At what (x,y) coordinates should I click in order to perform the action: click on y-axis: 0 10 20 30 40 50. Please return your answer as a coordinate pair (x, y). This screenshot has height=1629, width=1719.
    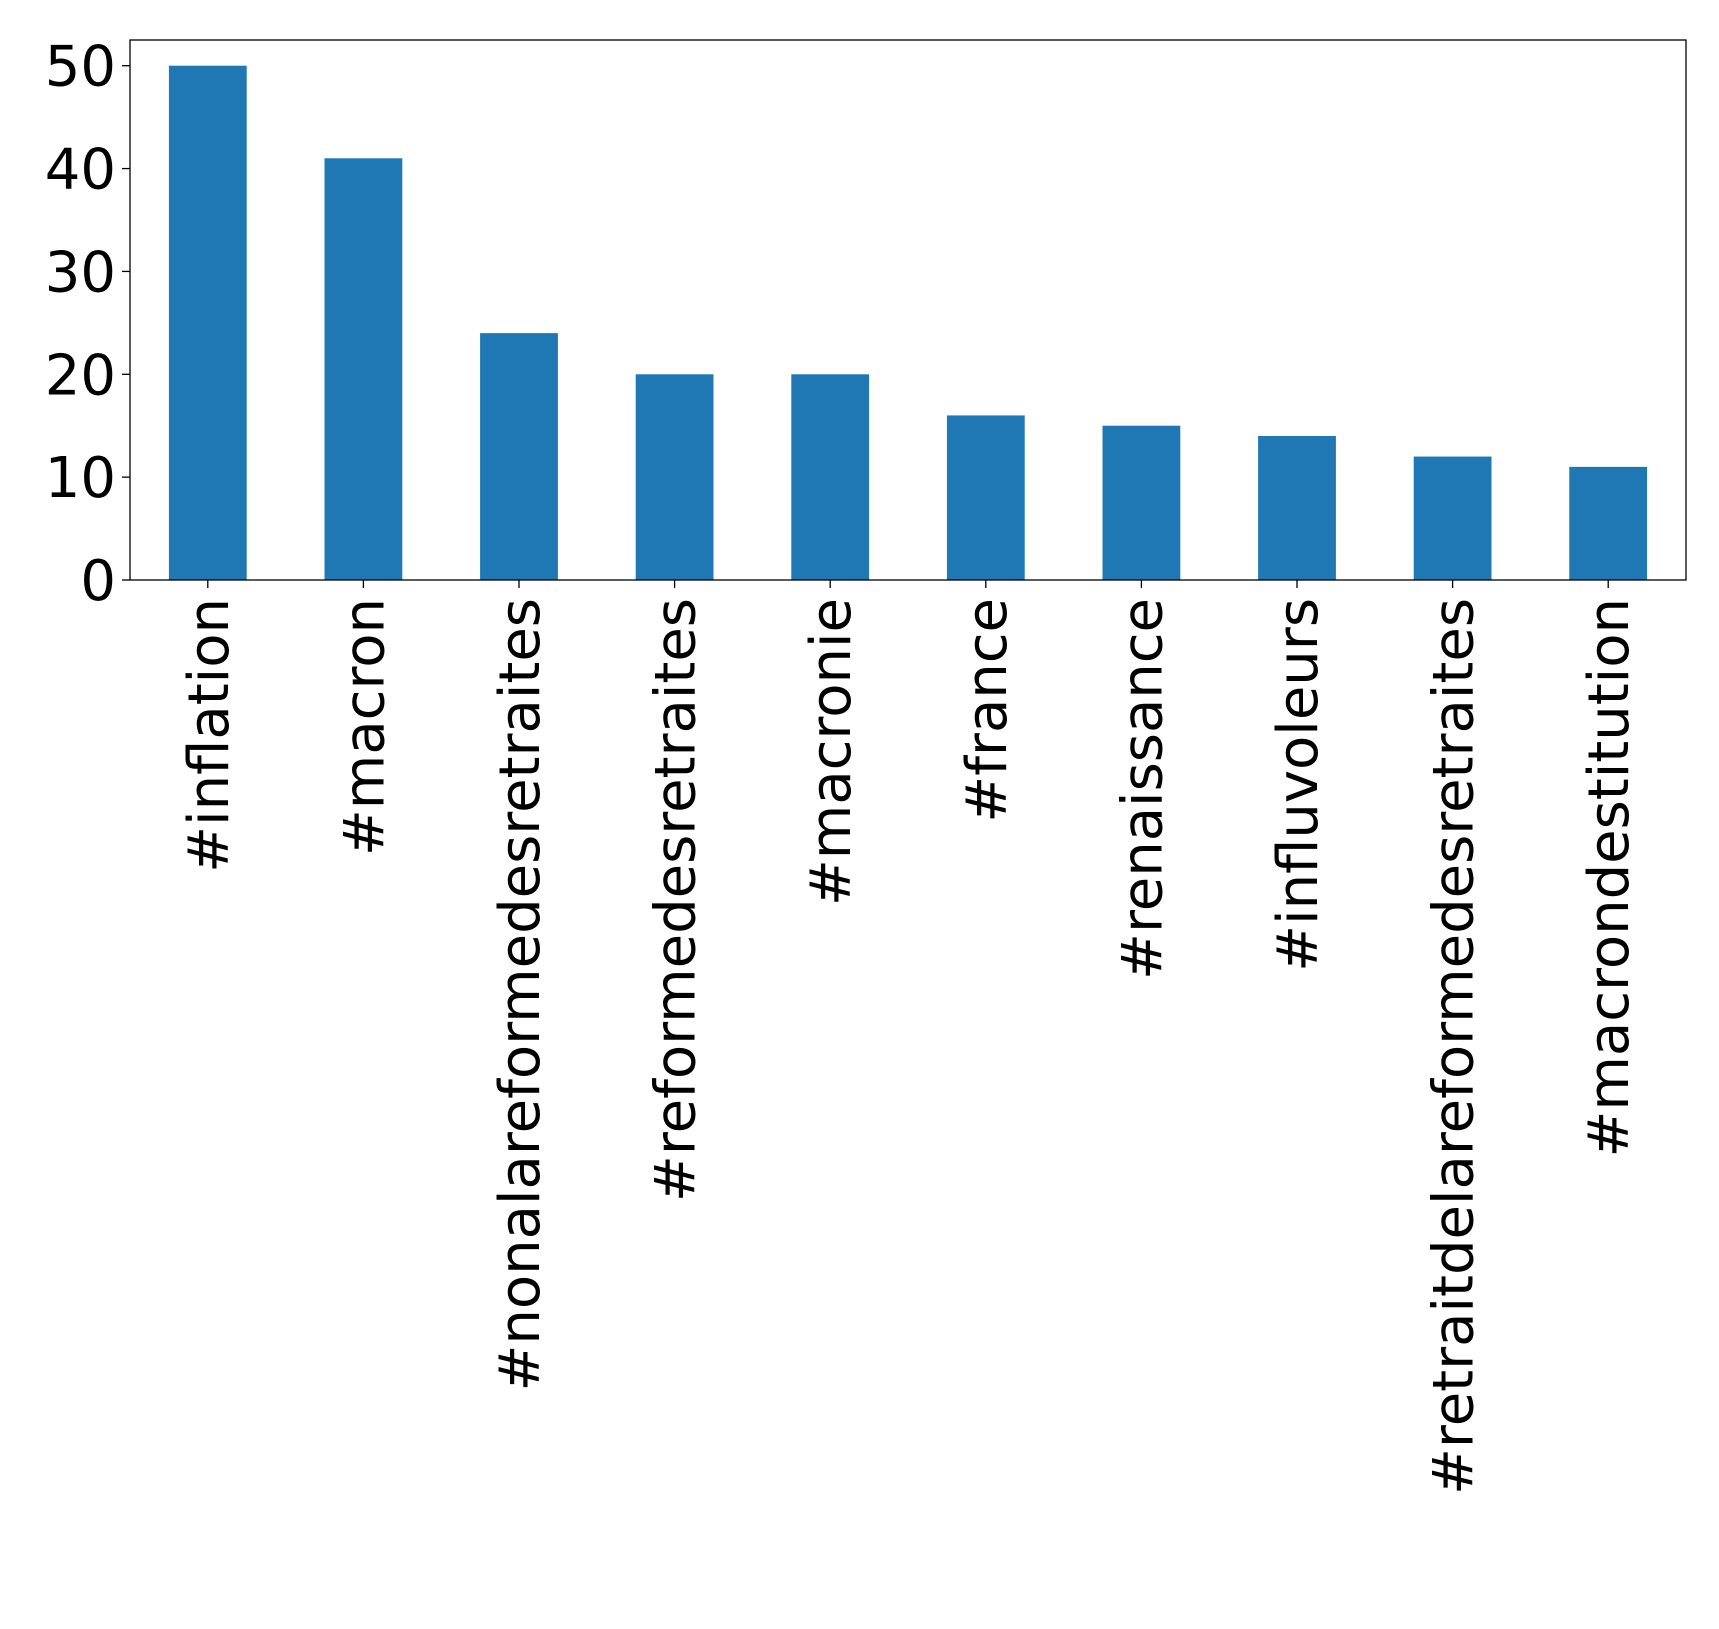
    Looking at the image, I should click on (87, 324).